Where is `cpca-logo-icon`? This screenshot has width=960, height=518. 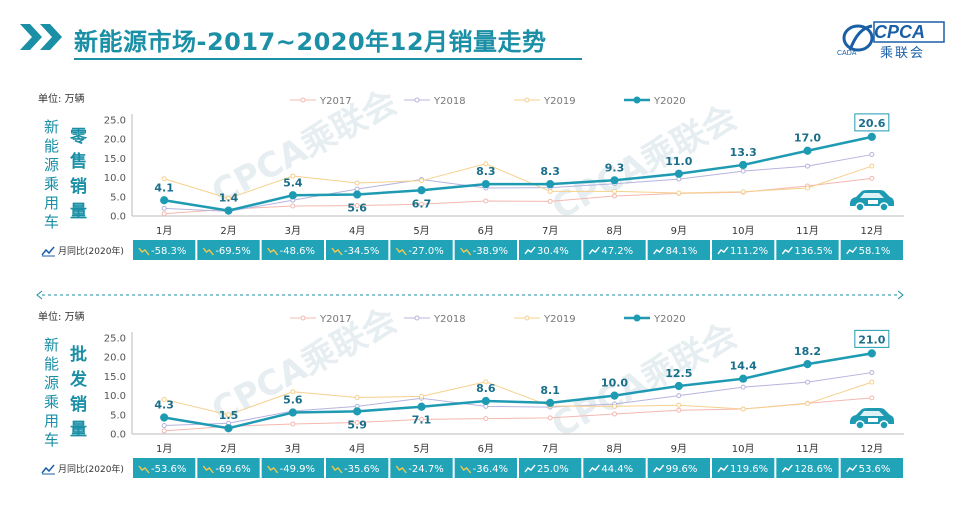
cpca-logo-icon is located at coordinates (893, 36).